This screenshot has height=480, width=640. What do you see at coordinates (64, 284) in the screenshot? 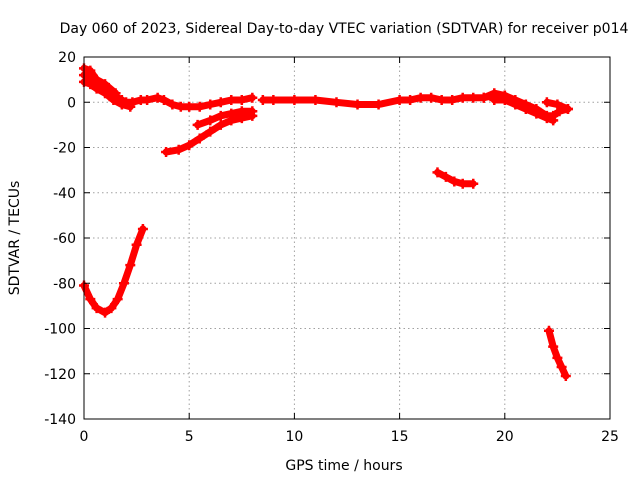
I see `y-tick-label: -80` at bounding box center [64, 284].